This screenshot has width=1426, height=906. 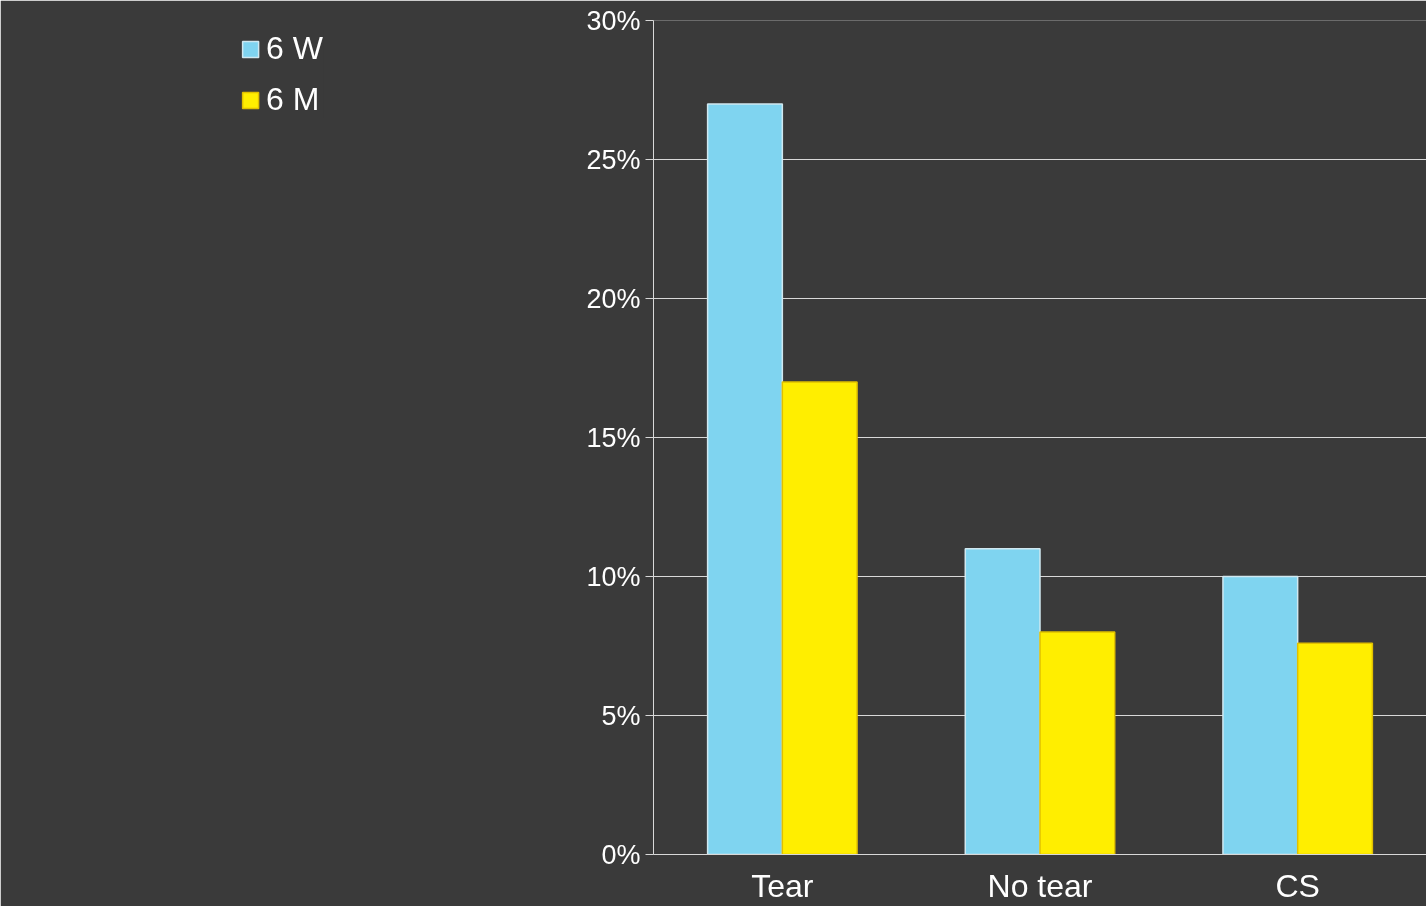 What do you see at coordinates (1040, 885) in the screenshot?
I see `x-tick-label: No tear` at bounding box center [1040, 885].